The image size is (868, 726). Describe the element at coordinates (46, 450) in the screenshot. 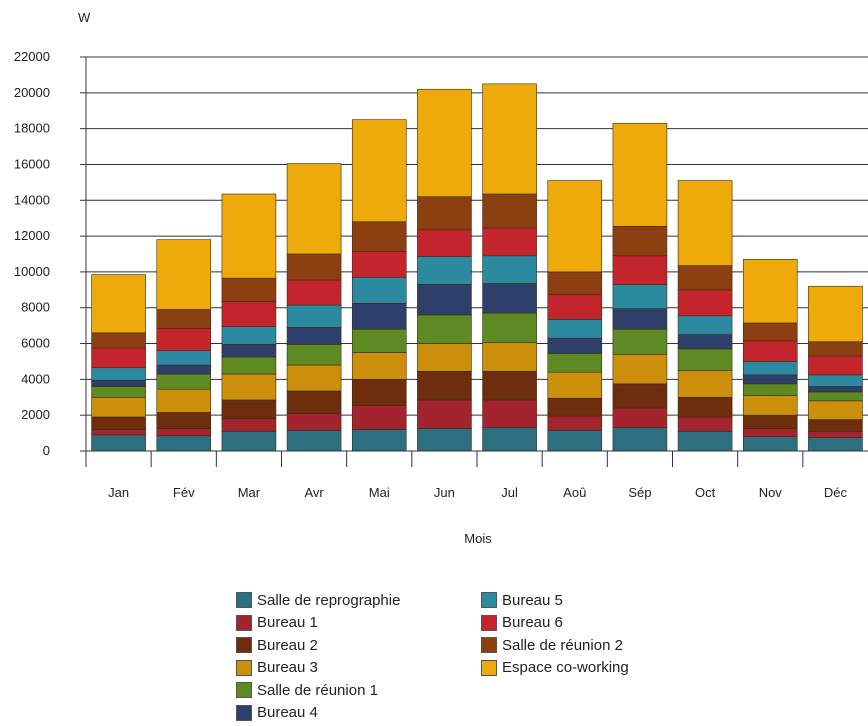

I see `y-tick-label: 0` at that location.